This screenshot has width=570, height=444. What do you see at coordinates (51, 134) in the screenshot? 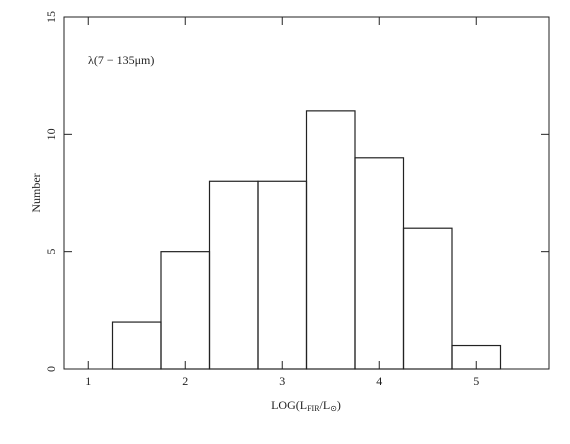
I see `y-tick-label: 10` at bounding box center [51, 134].